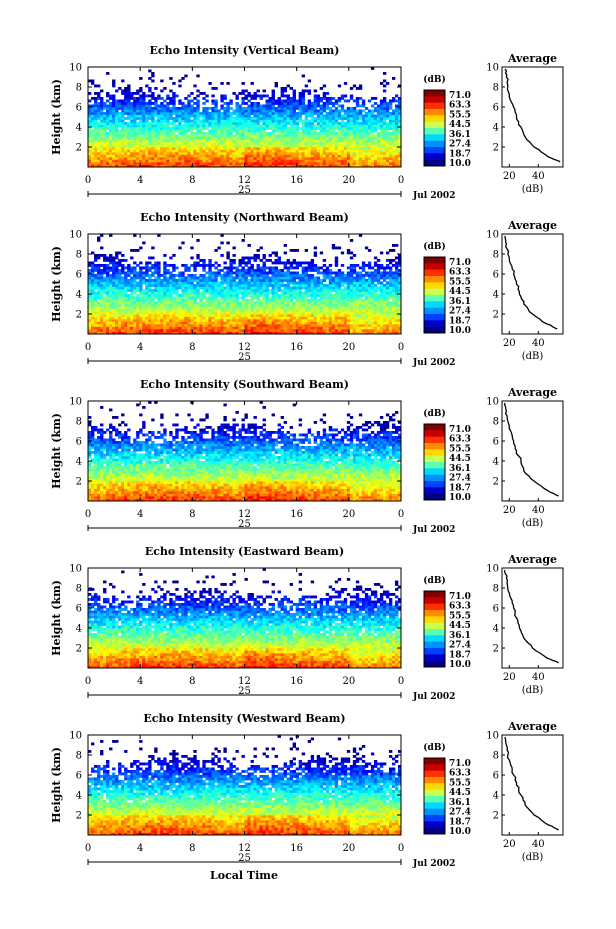 Image resolution: width=616 pixels, height=929 pixels. What do you see at coordinates (79, 88) in the screenshot?
I see `y-tick-label: 8` at bounding box center [79, 88].